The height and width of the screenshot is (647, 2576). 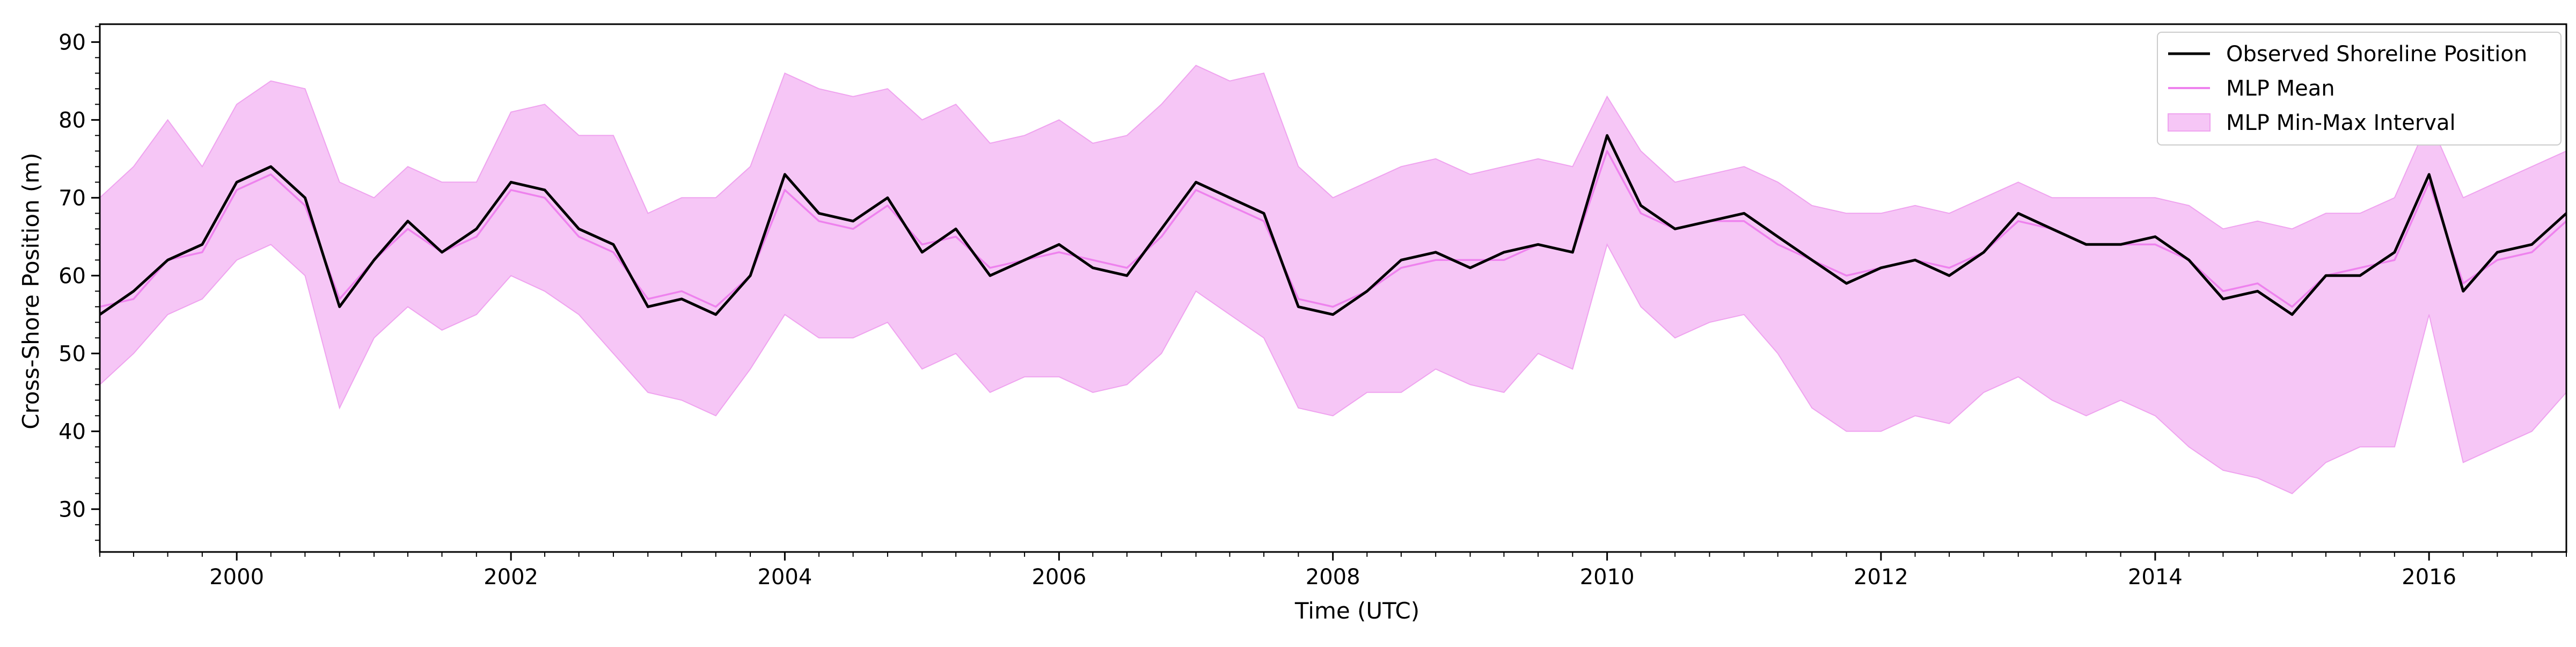 What do you see at coordinates (511, 577) in the screenshot?
I see `x-tick-label: 2002` at bounding box center [511, 577].